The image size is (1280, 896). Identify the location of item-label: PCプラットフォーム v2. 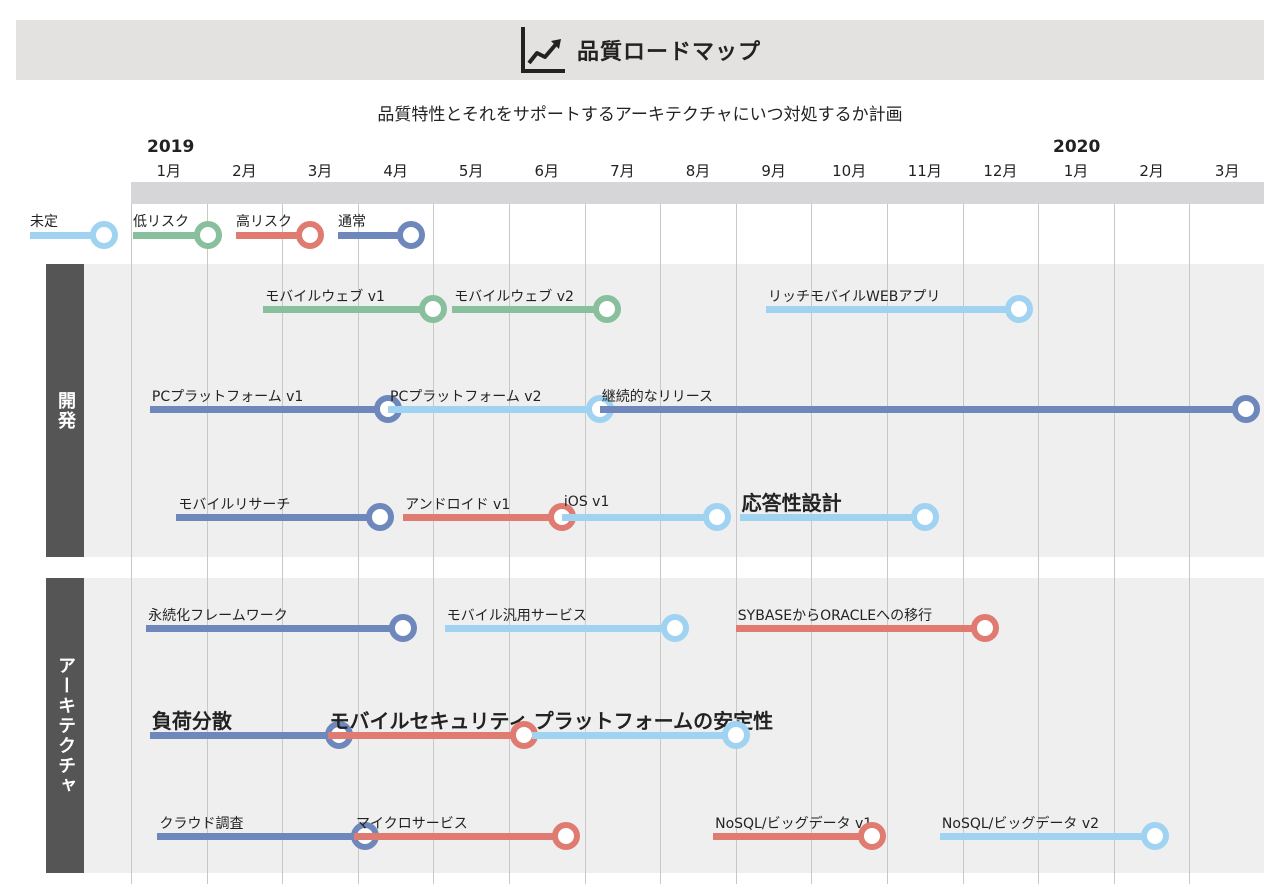
(466, 397).